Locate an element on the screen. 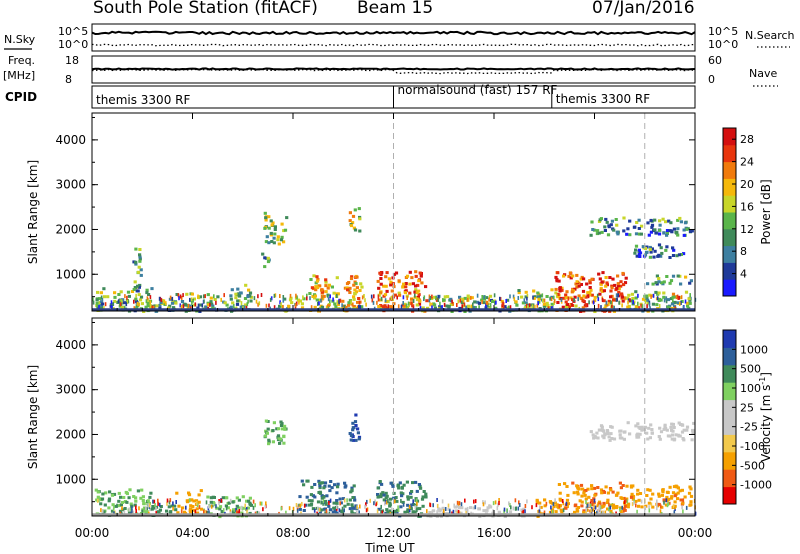 This screenshot has height=554, width=800. x-tick-label: 08:00 is located at coordinates (293, 533).